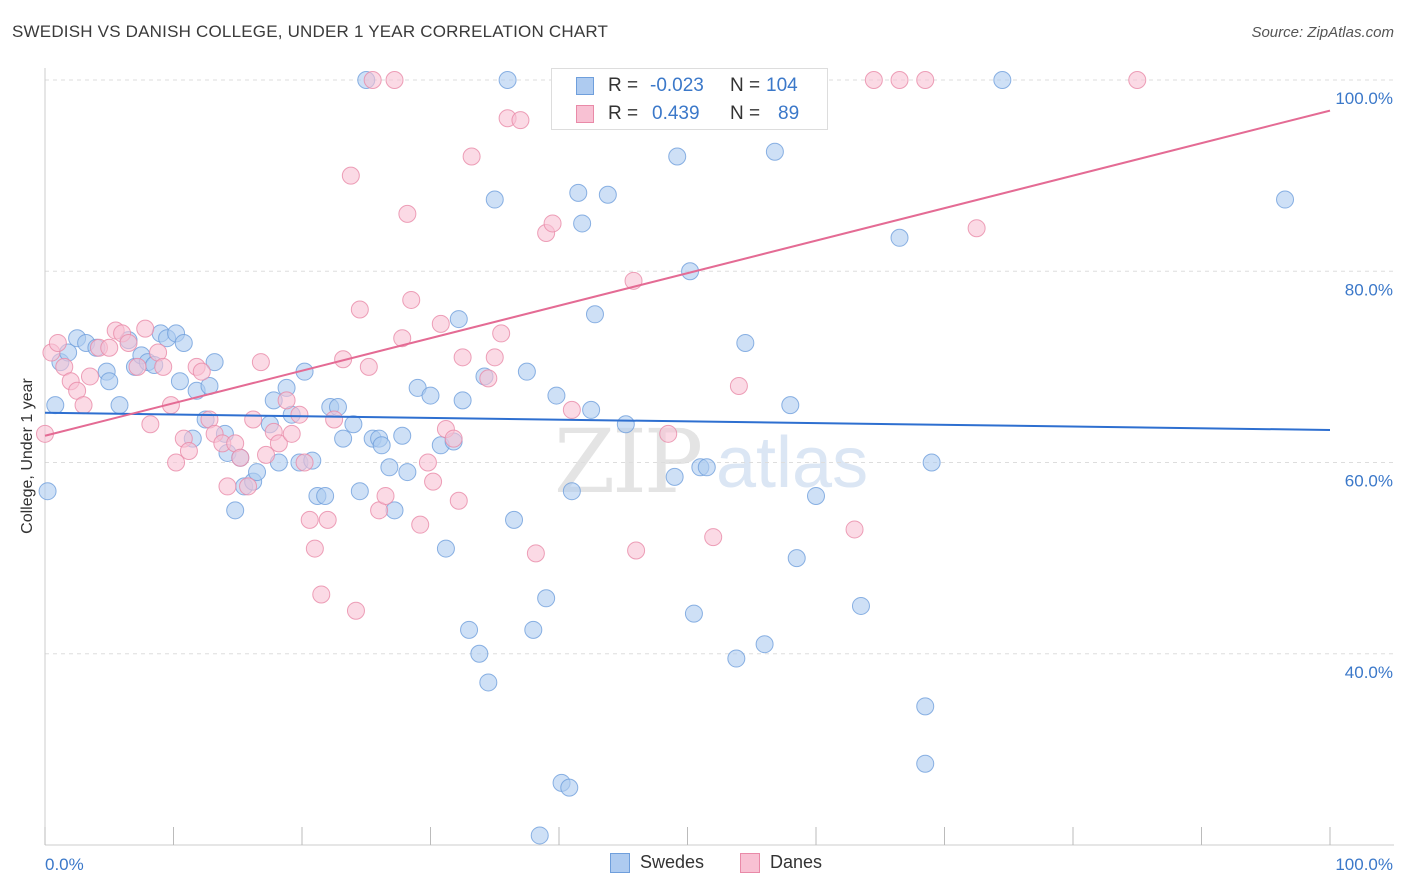 The image size is (1406, 892). Describe the element at coordinates (585, 114) in the screenshot. I see `danes-swatch` at that location.